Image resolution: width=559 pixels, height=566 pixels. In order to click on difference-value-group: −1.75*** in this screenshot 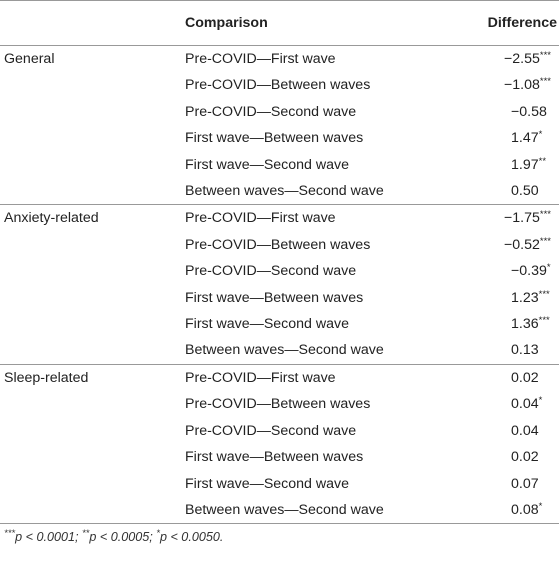, I will do `click(527, 218)`.